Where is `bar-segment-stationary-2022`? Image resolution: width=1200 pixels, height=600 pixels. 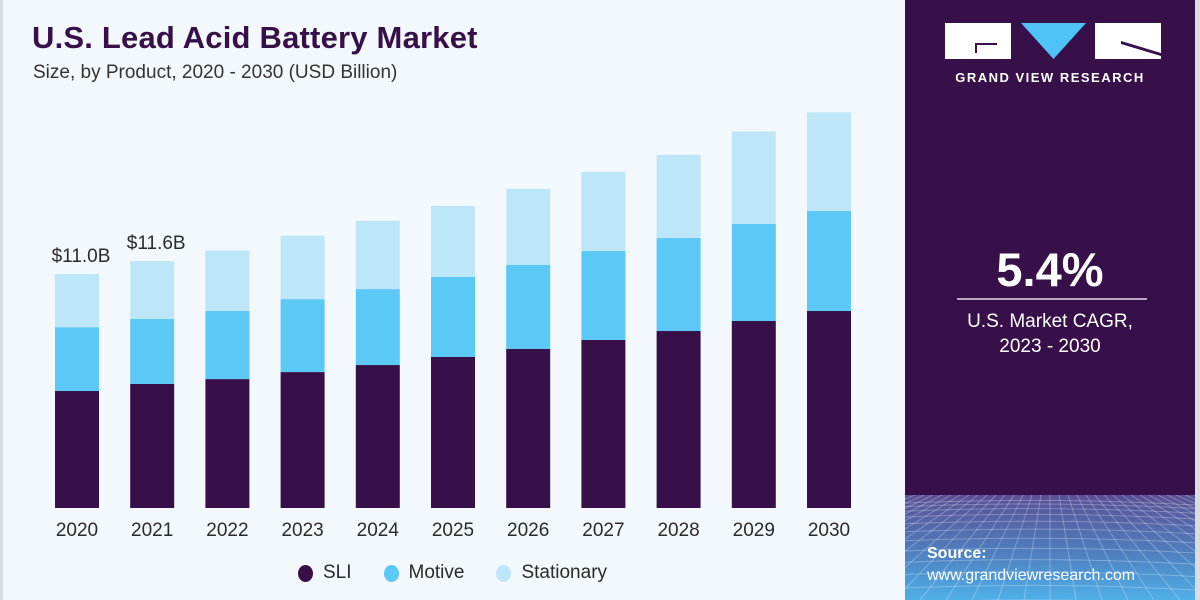 bar-segment-stationary-2022 is located at coordinates (227, 281).